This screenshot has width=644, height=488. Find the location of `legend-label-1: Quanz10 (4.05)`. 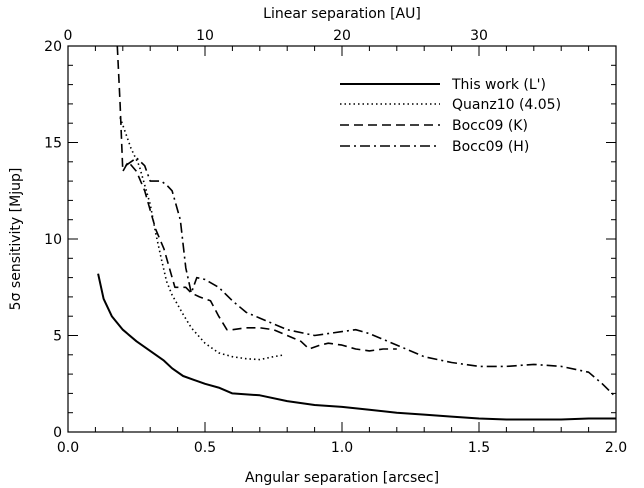

legend-label-1: Quanz10 (4.05) is located at coordinates (506, 105).